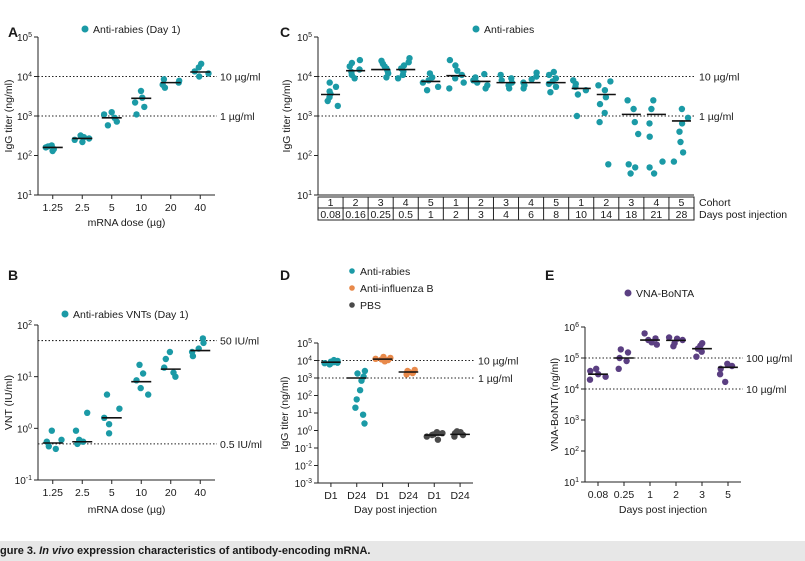 The height and width of the screenshot is (561, 805). Describe the element at coordinates (141, 493) in the screenshot. I see `x-tick-label: 10` at that location.